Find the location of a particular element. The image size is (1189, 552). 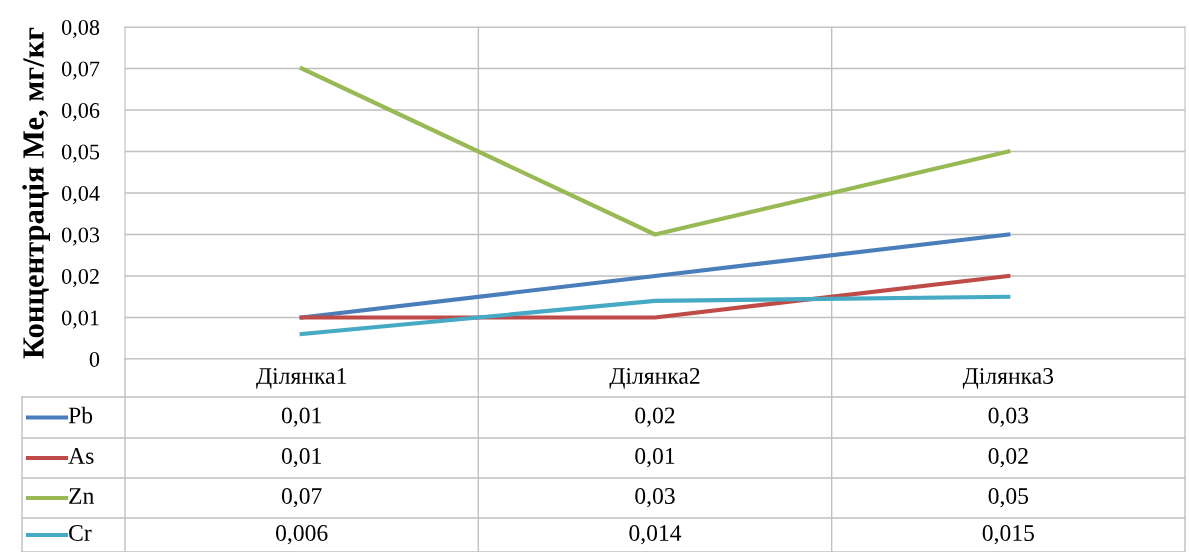

y-tick-label: 0 is located at coordinates (94, 359).